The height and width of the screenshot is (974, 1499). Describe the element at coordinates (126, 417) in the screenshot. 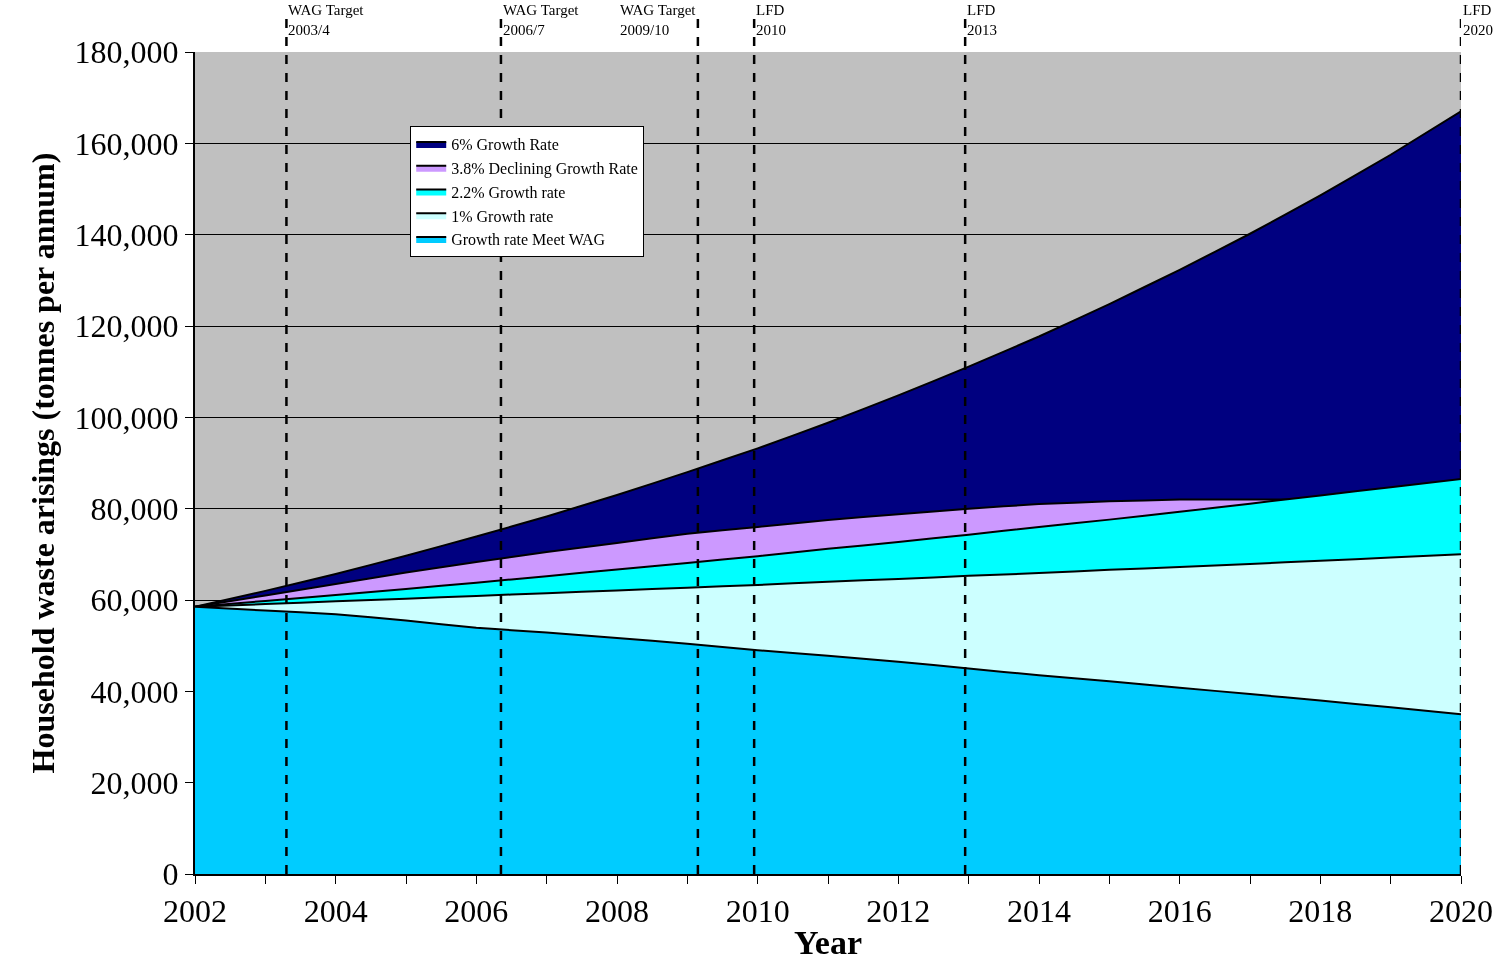

I see `y-tick-label: 100,000` at that location.